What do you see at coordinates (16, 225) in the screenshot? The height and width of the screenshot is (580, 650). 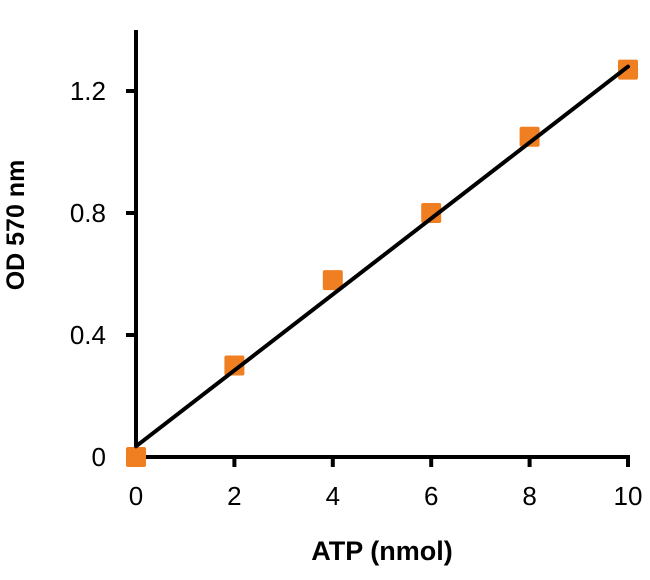 I see `y-axis-label: OD 570 nm` at bounding box center [16, 225].